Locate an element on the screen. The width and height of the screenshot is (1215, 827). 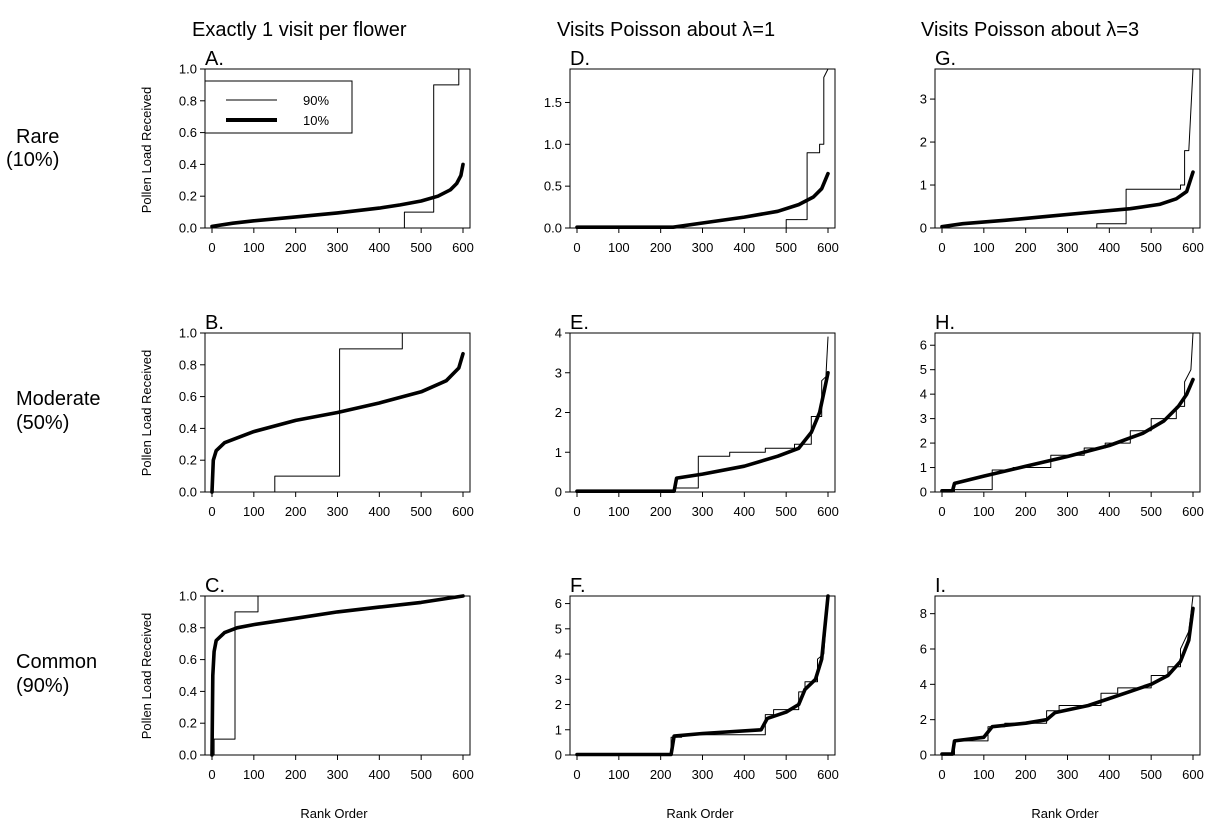
panel-letter-c: C. is located at coordinates (215, 586).